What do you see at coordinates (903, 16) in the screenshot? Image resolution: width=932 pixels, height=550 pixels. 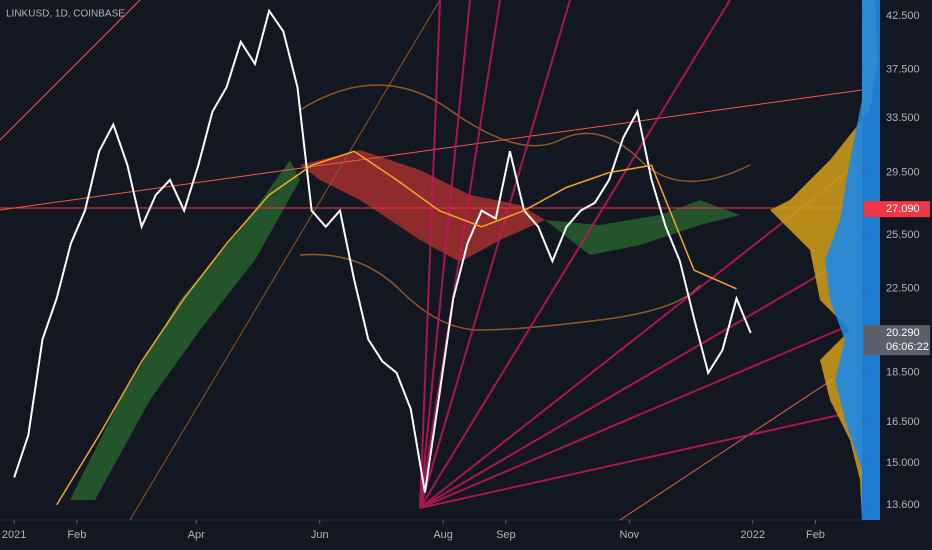 I see `y-tick-label: 42.500` at bounding box center [903, 16].